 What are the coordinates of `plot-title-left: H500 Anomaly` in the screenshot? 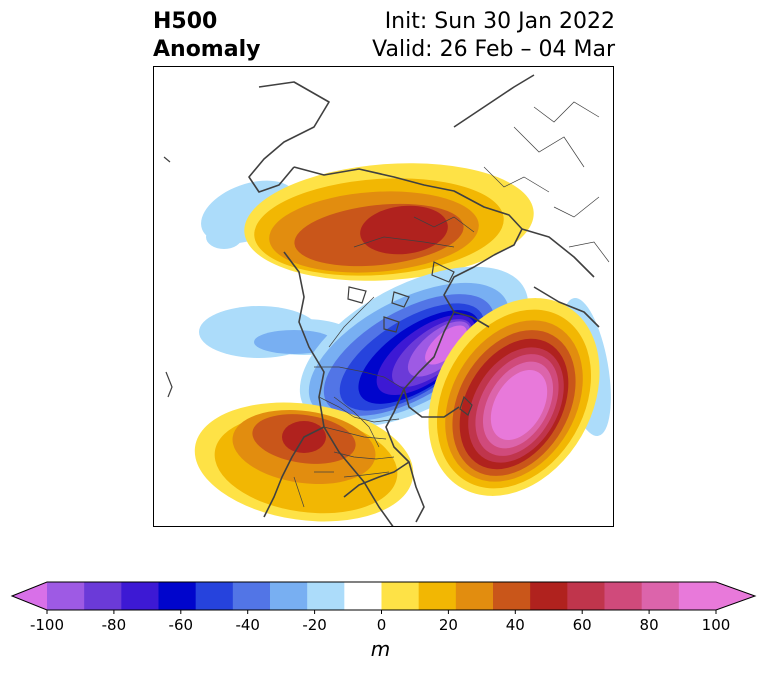 It's located at (206, 36).